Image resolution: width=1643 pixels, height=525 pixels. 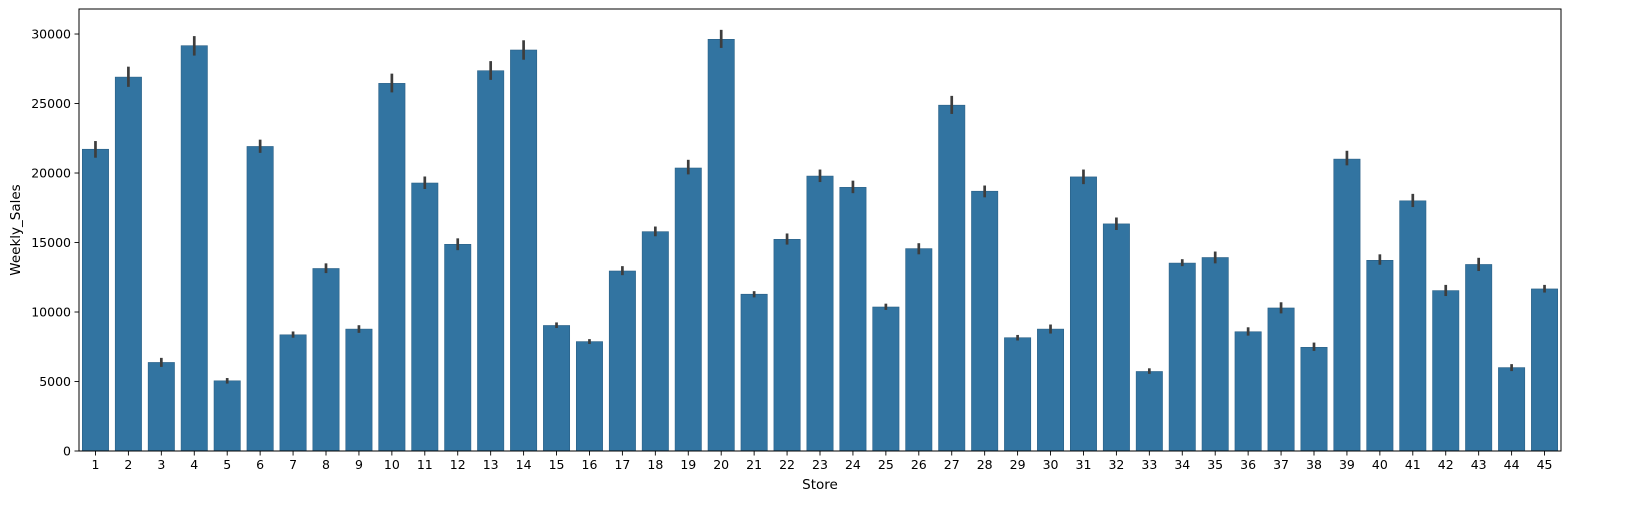 What do you see at coordinates (754, 464) in the screenshot?
I see `x-tick-label: 21` at bounding box center [754, 464].